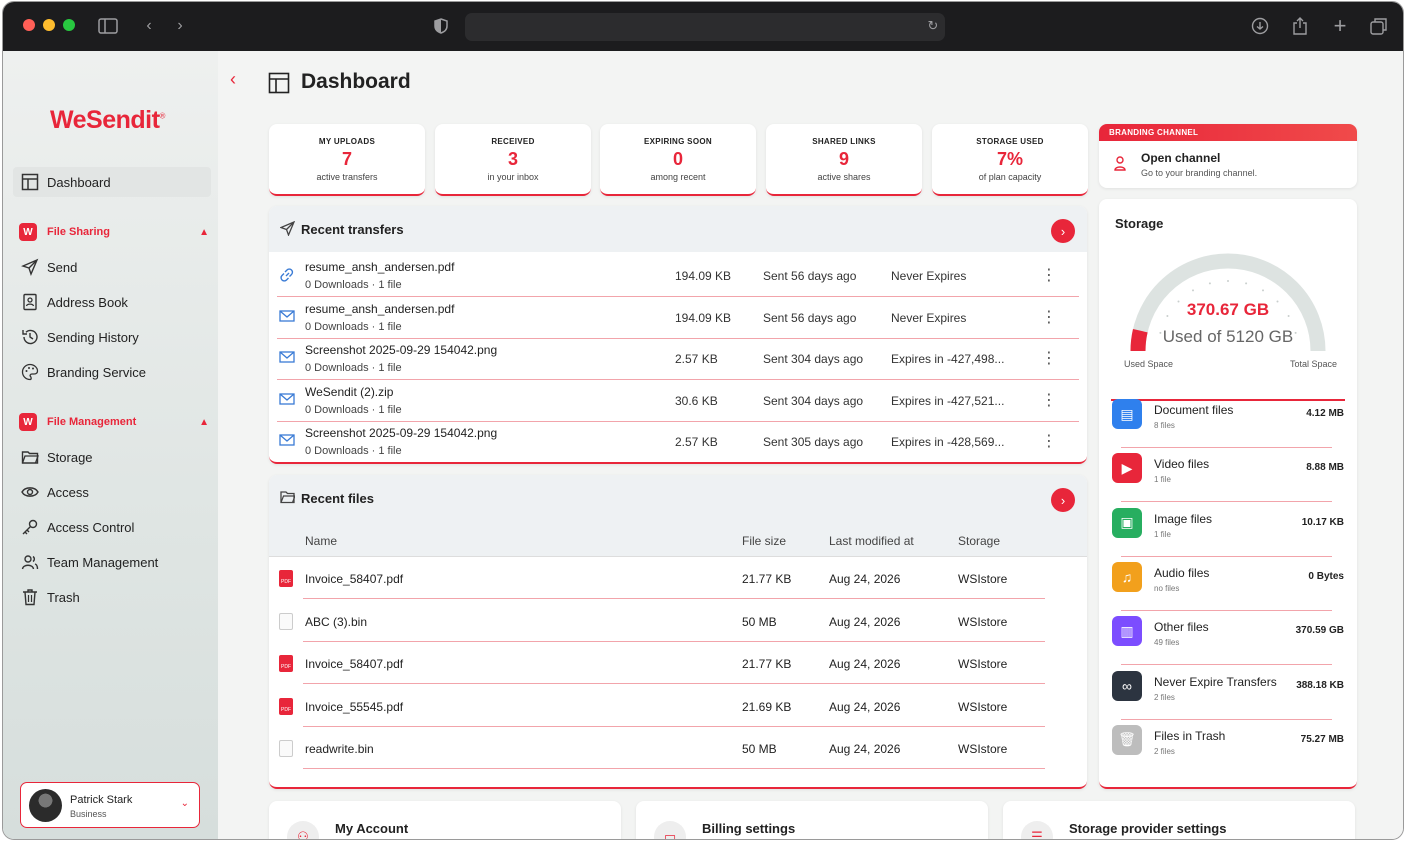  What do you see at coordinates (513, 160) in the screenshot?
I see `stat-received: RECEIVED 3 in your inbox` at bounding box center [513, 160].